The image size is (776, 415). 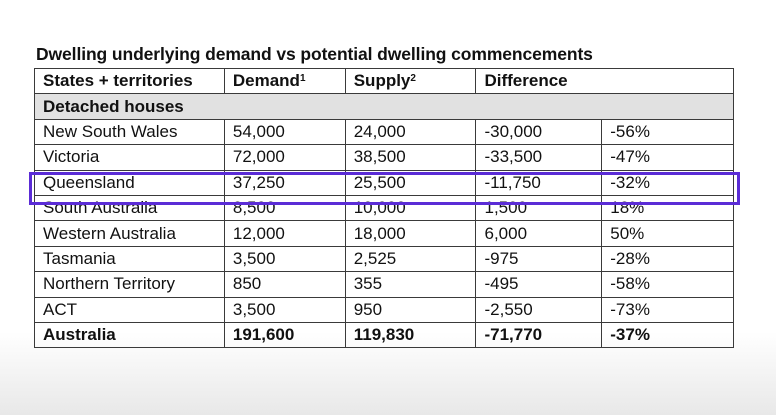 I want to click on cell-difference: 6,000, so click(x=539, y=233).